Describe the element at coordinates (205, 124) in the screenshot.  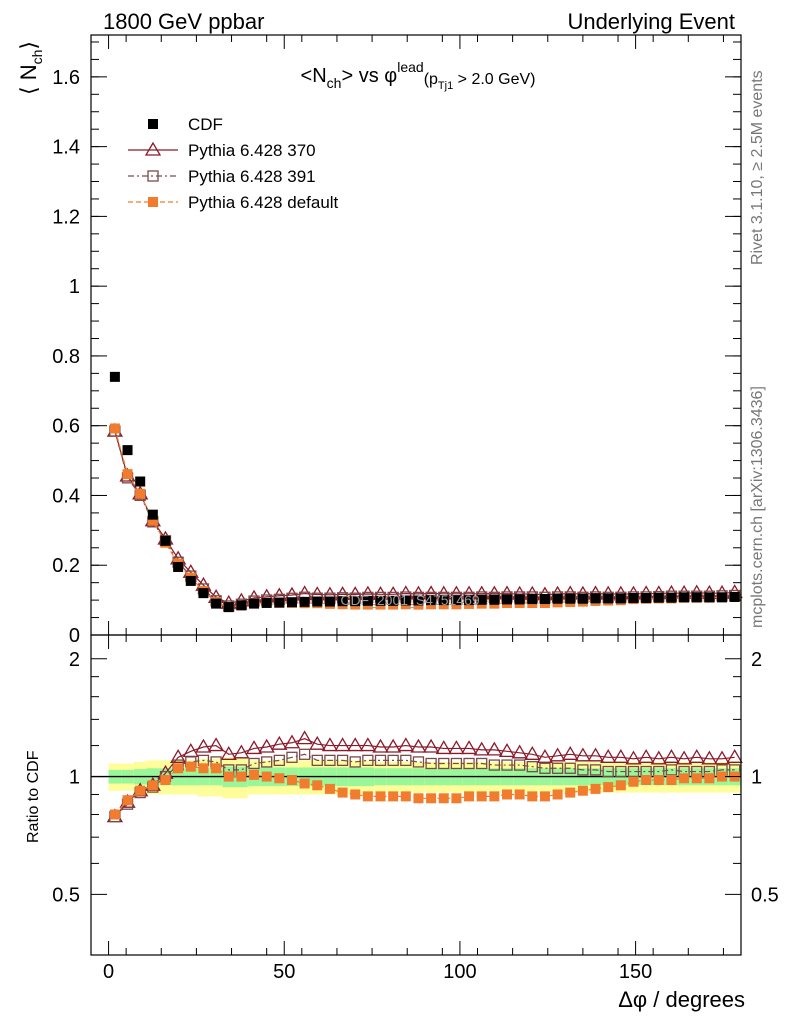
I see `legend-label-cdf: CDF` at that location.